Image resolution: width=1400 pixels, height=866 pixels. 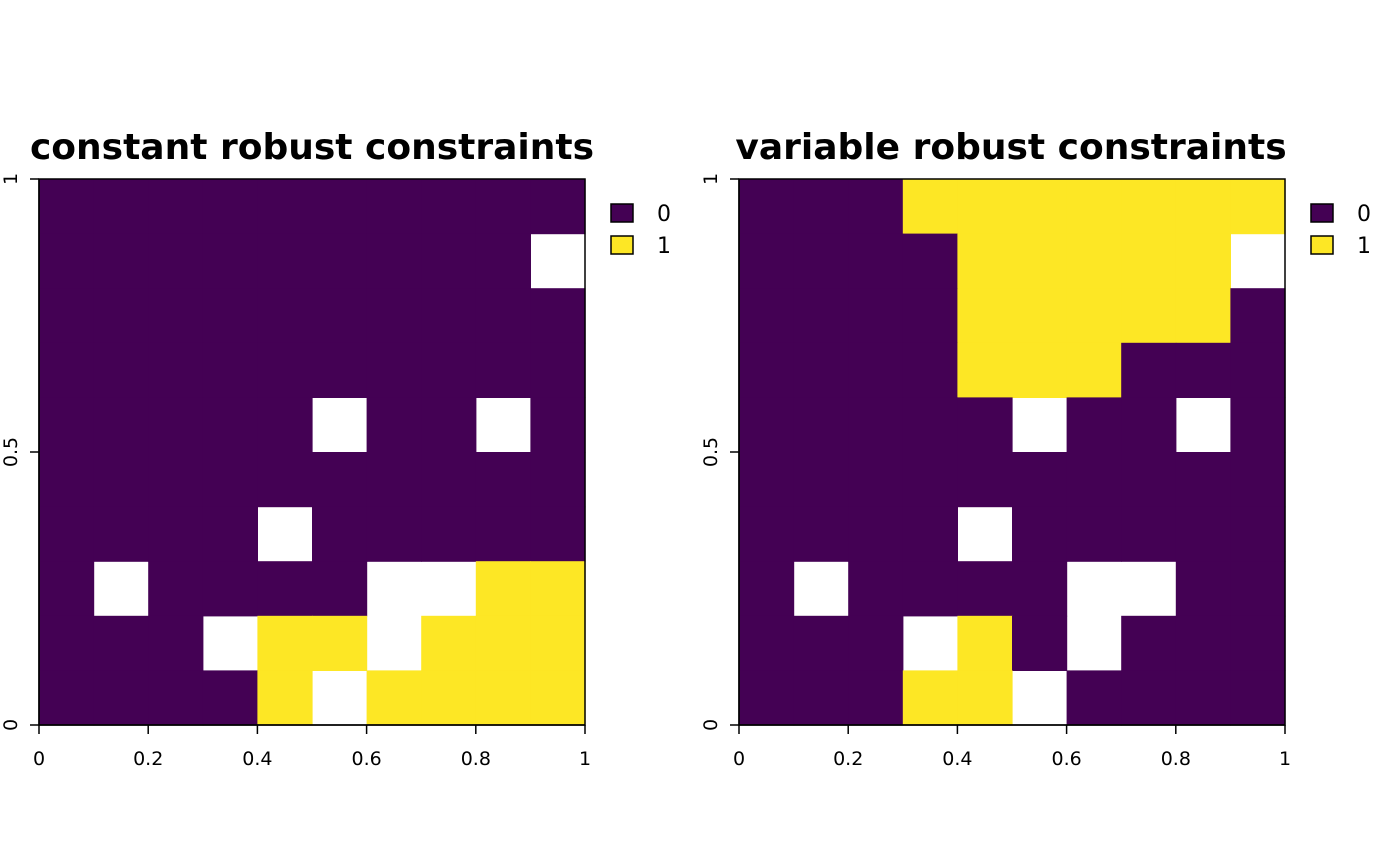 I want to click on x-tick-label: 1, so click(x=585, y=759).